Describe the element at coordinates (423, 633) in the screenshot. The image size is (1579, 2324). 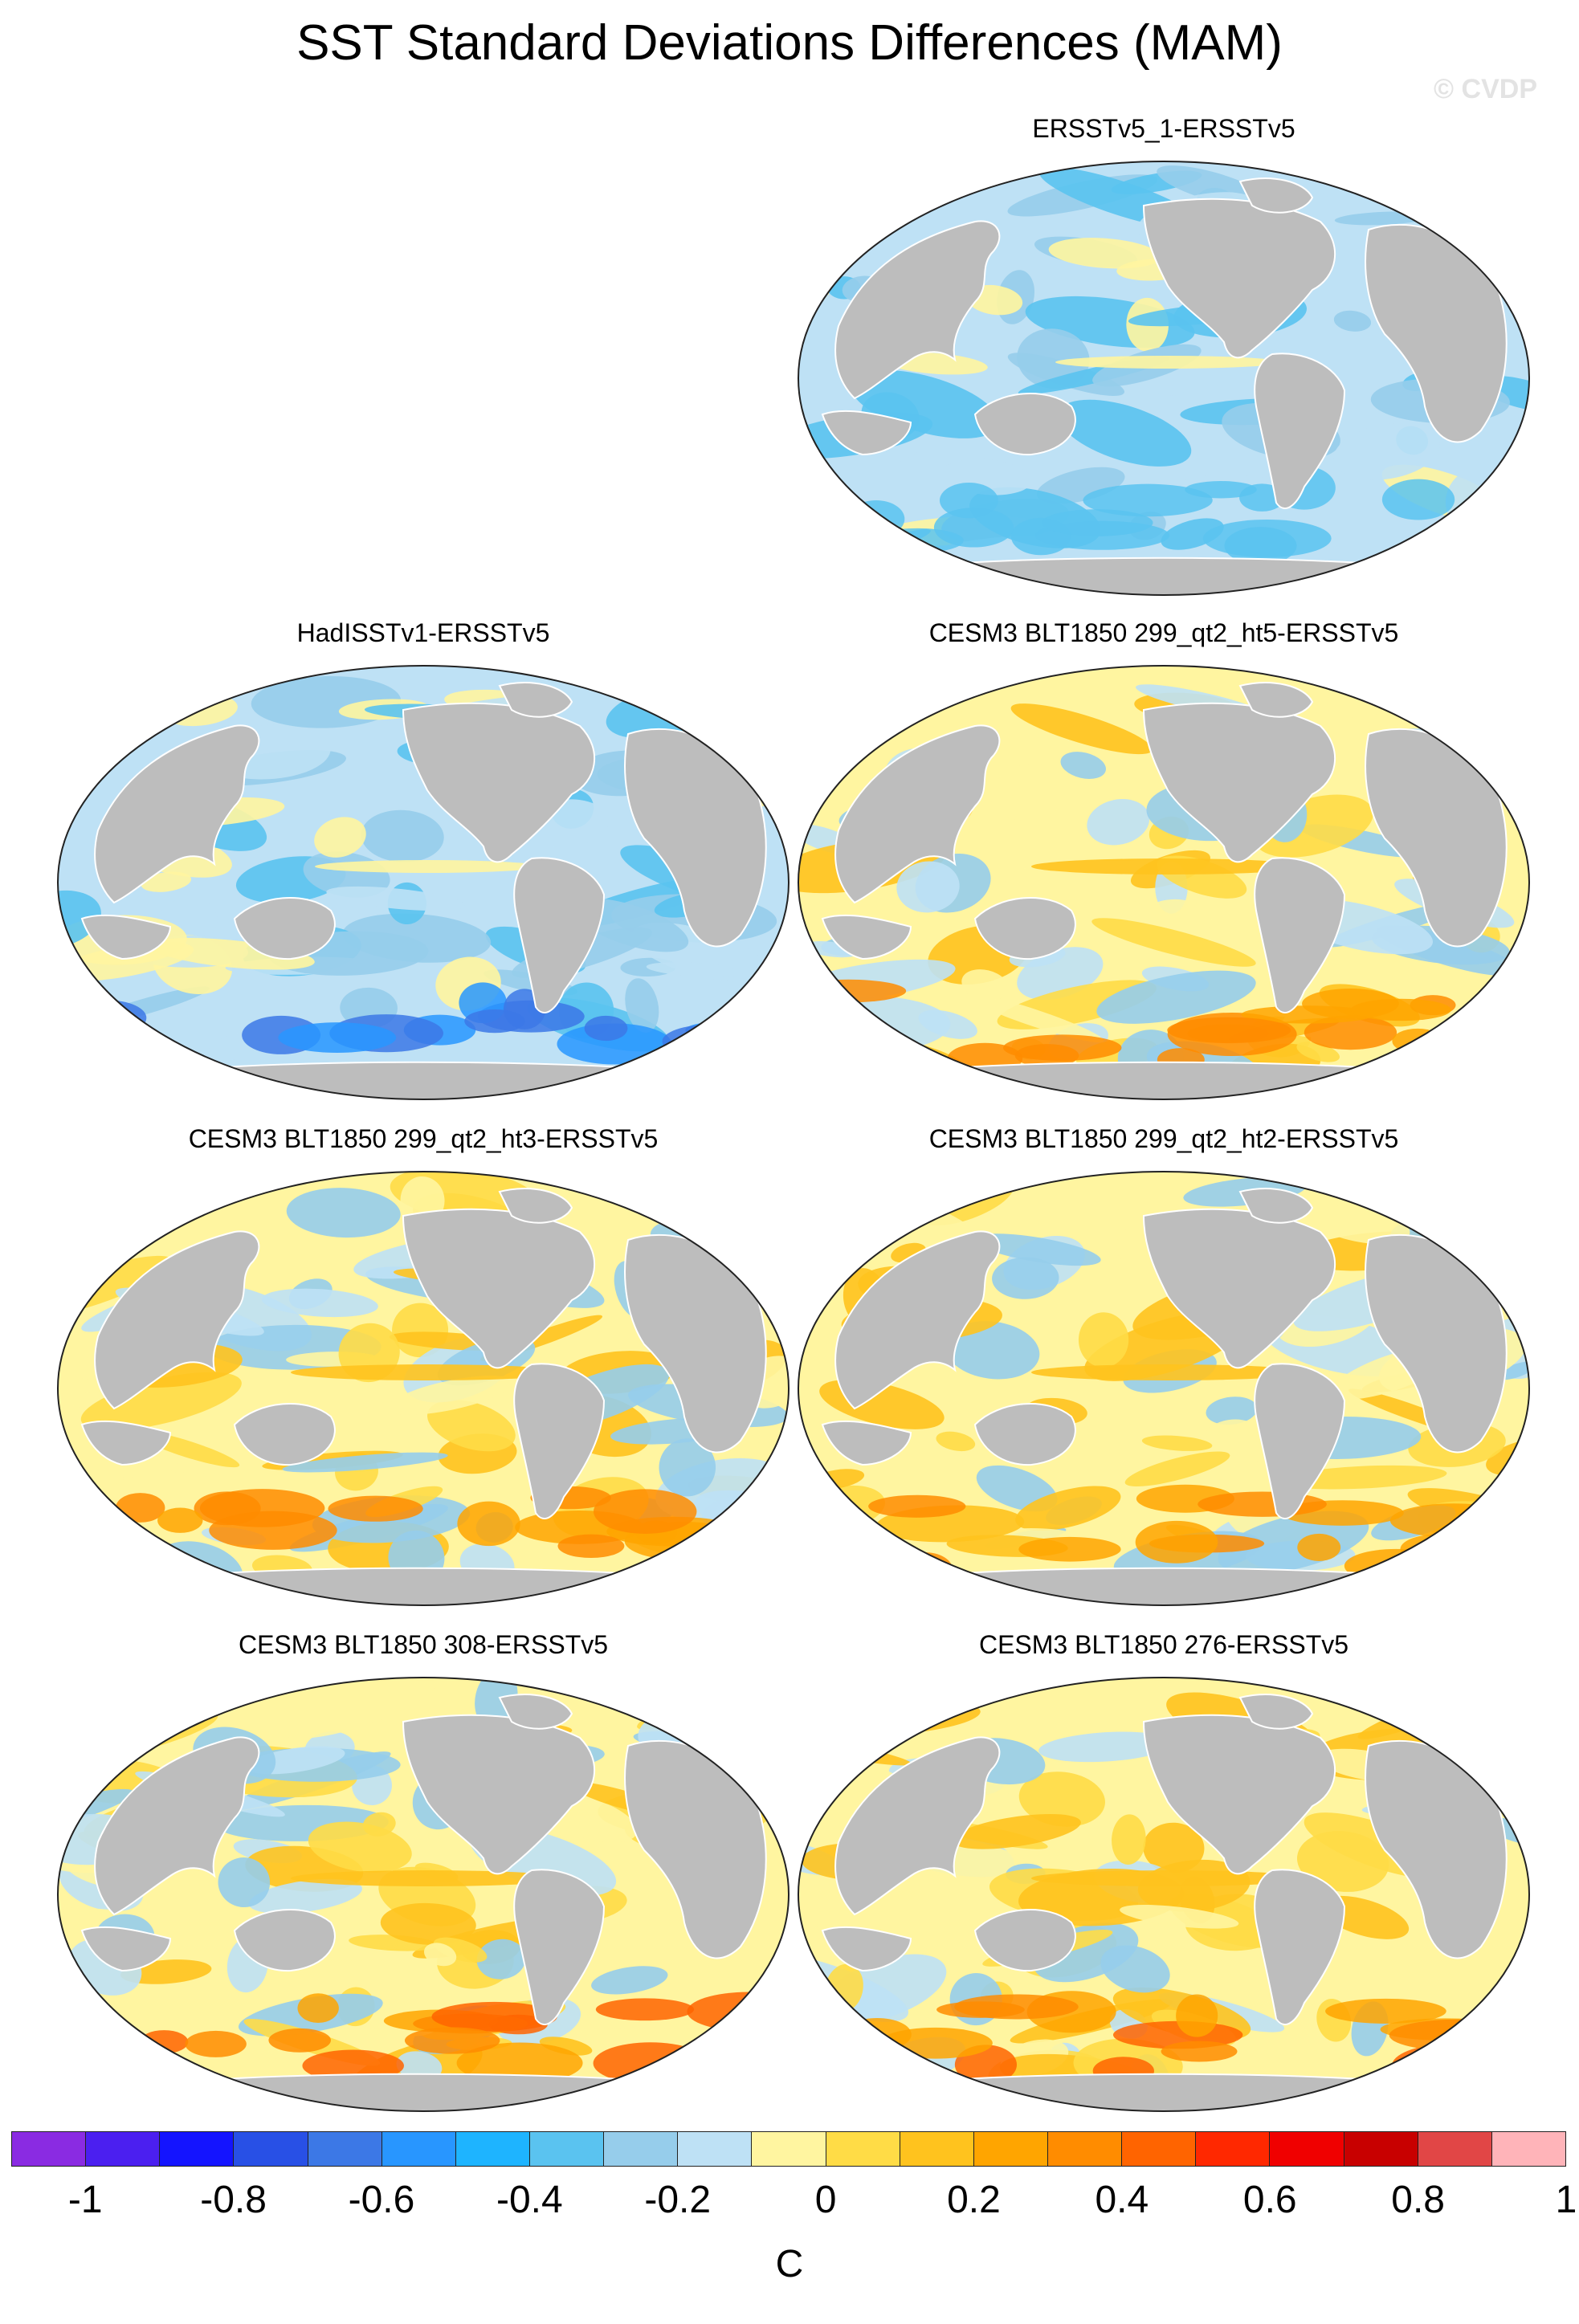
I see `panel-title: HadISSTv1-ERSSTv5` at that location.